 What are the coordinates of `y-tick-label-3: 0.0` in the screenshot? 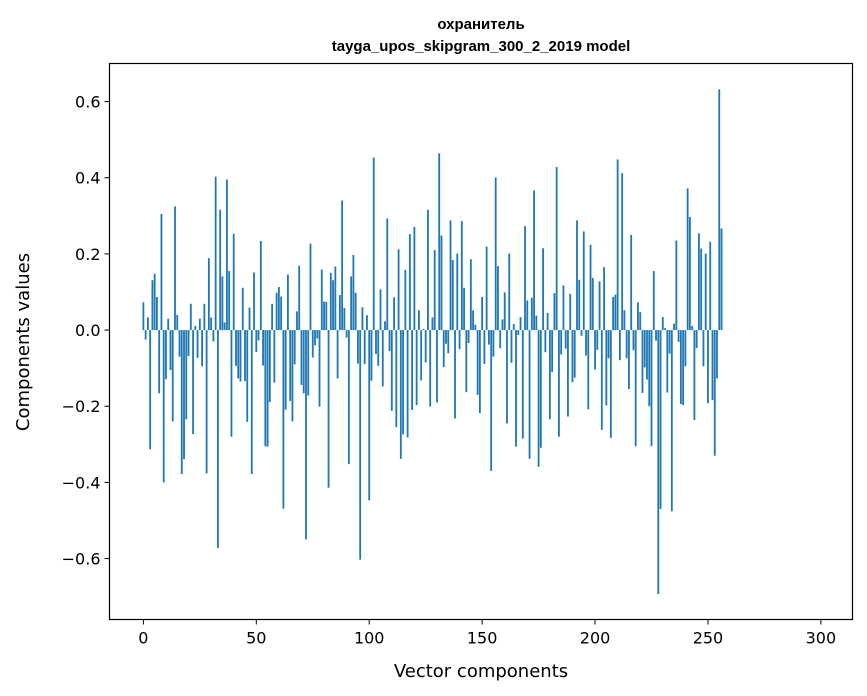 It's located at (87, 330).